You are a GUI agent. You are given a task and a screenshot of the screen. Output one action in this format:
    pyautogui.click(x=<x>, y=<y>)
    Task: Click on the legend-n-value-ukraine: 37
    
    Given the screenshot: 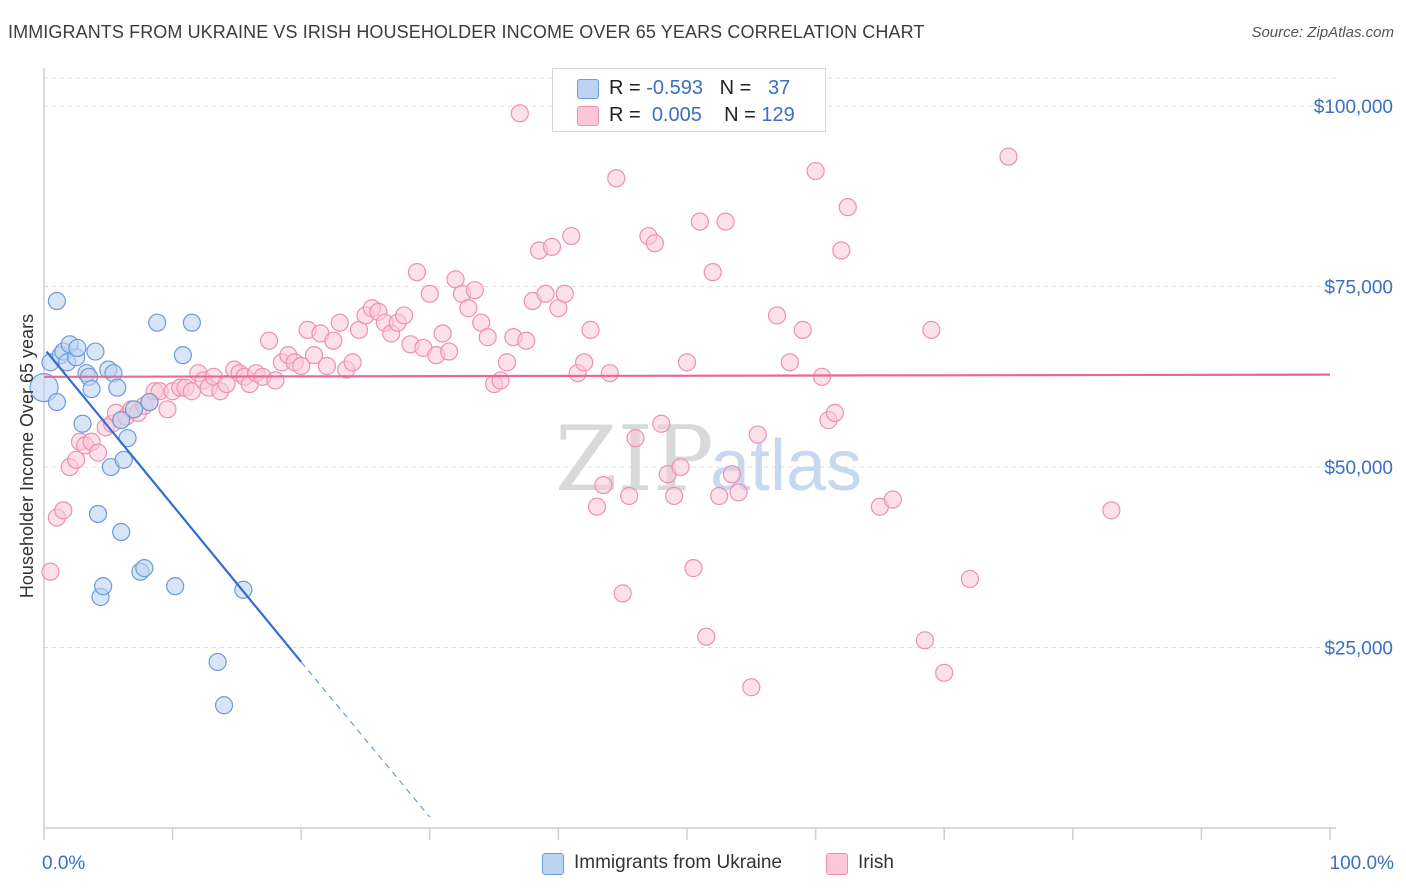 What is the action you would take?
    pyautogui.click(x=779, y=88)
    